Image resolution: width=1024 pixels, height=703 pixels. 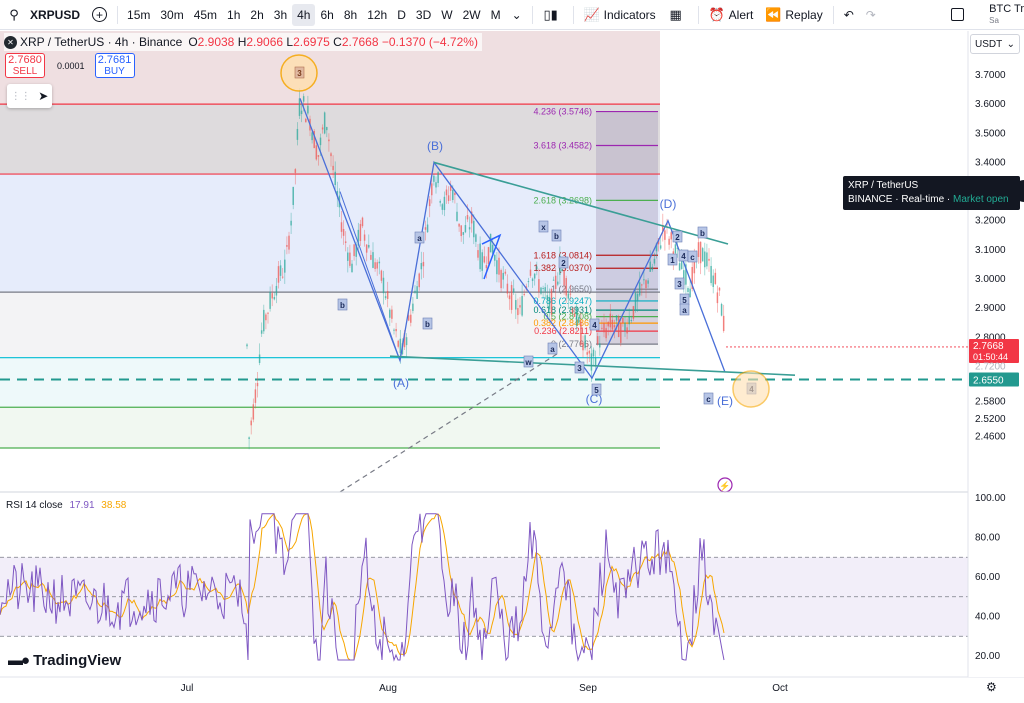 I want to click on time-label-oct: Oct, so click(x=780, y=688).